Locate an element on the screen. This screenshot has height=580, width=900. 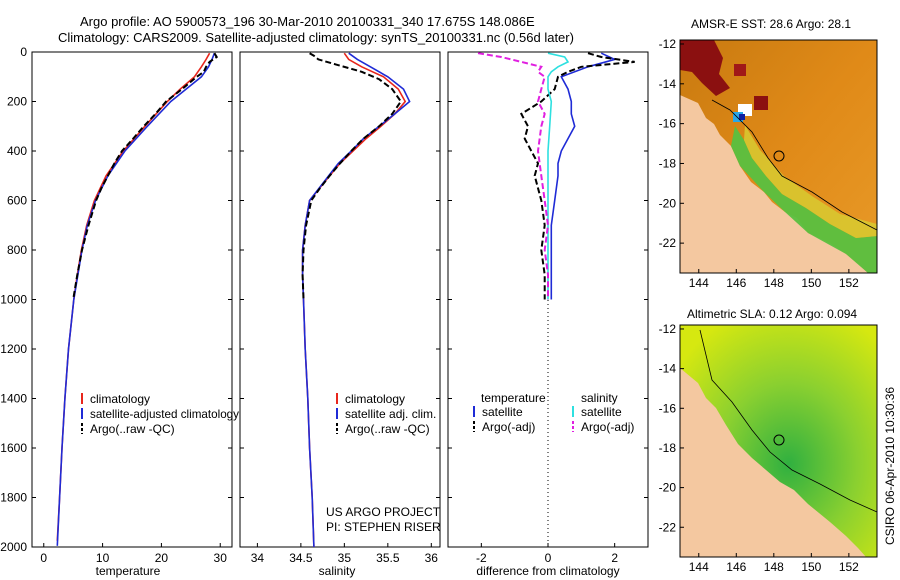
x-tick-label: 35.5 is located at coordinates (388, 558).